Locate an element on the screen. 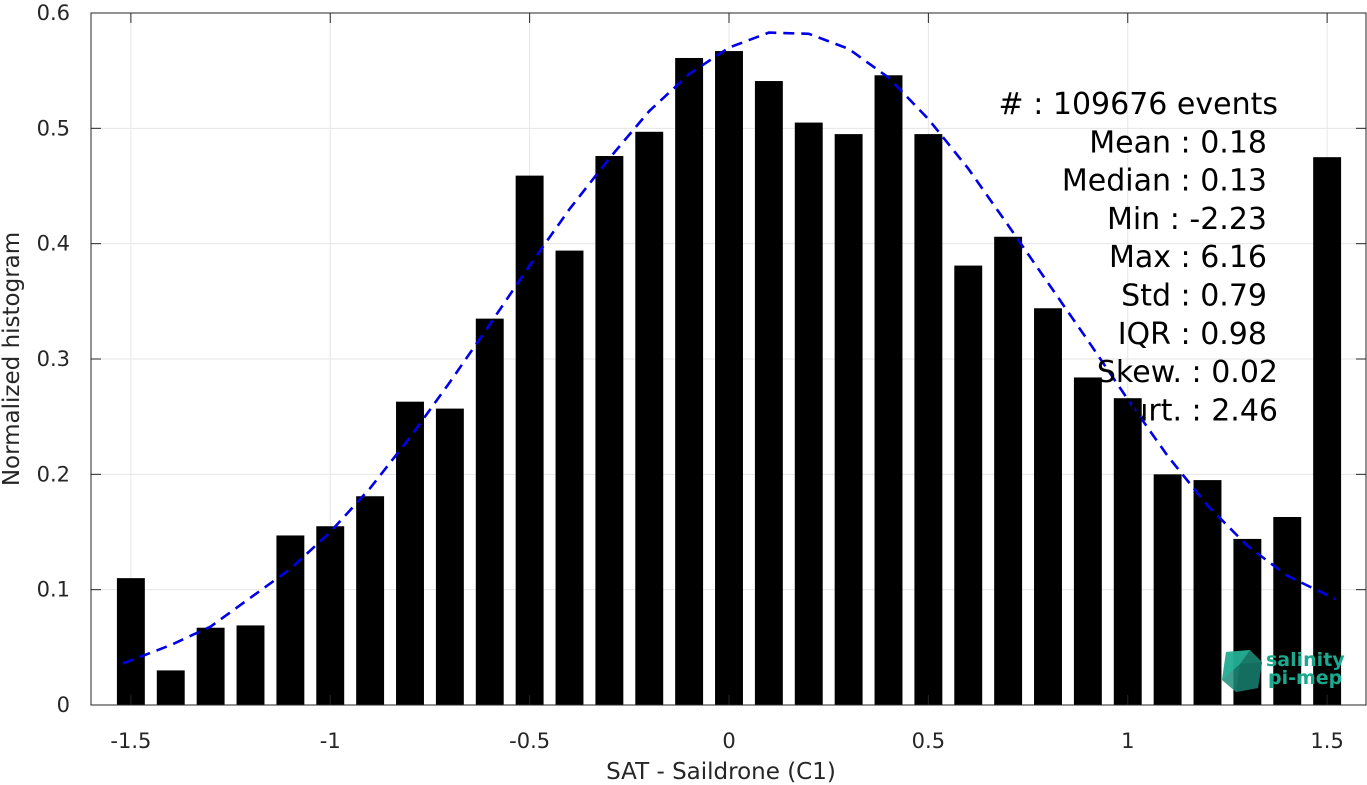  x-tick-label: 0 is located at coordinates (728, 741).